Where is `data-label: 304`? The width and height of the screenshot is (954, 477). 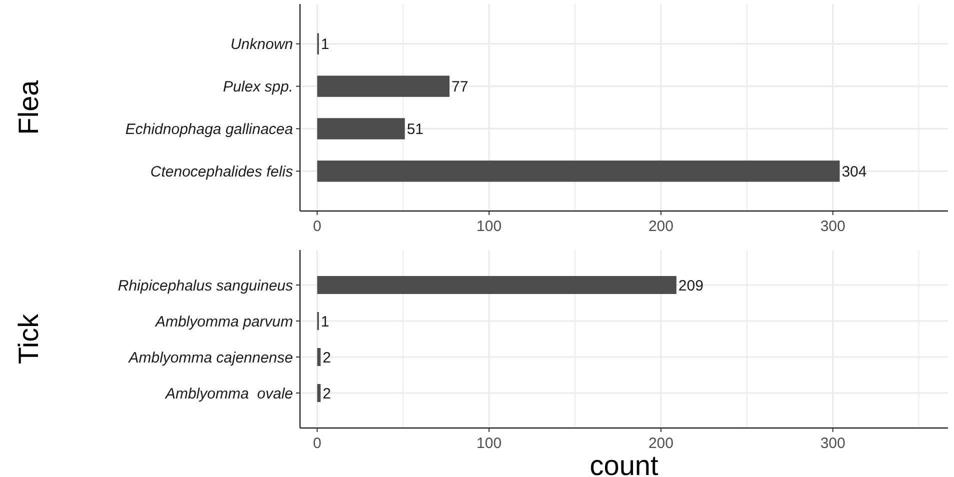 data-label: 304 is located at coordinates (854, 171).